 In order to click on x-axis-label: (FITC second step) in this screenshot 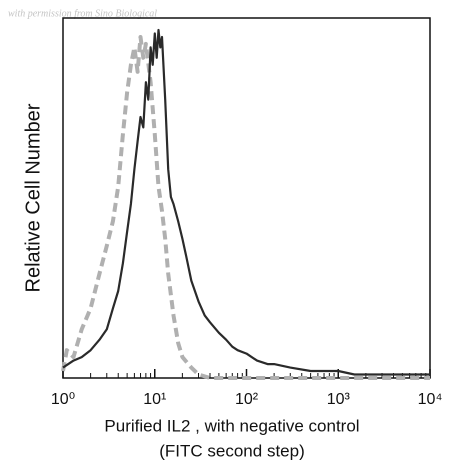, I will do `click(232, 450)`.